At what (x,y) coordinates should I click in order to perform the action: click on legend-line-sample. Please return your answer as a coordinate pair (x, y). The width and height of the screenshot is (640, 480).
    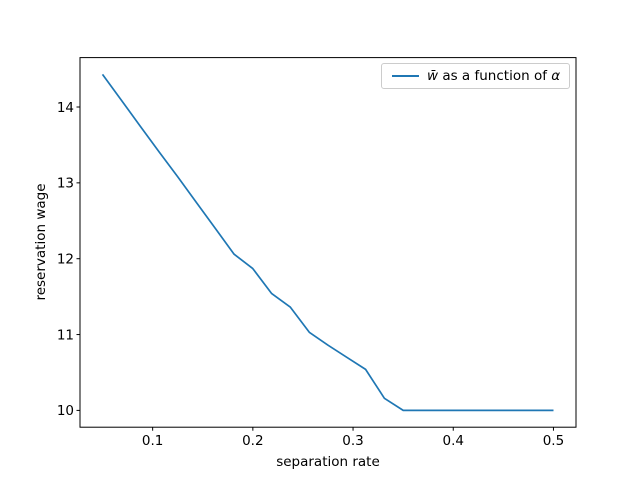
    Looking at the image, I should click on (405, 76).